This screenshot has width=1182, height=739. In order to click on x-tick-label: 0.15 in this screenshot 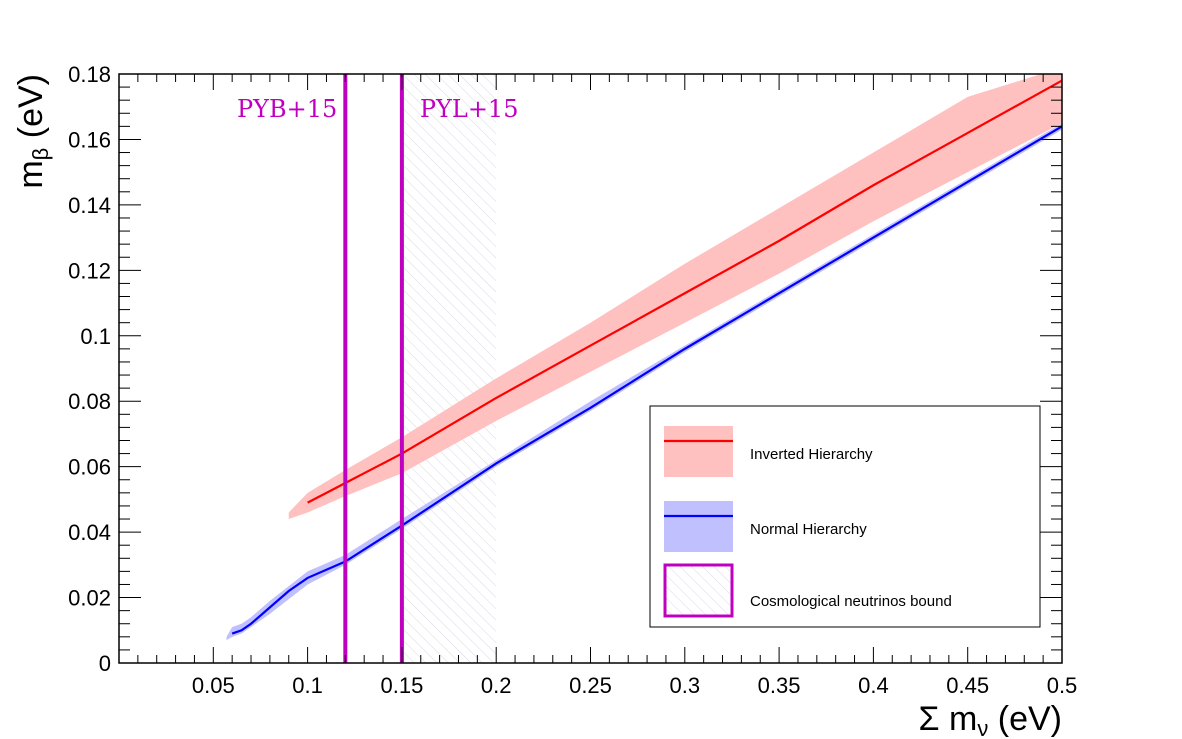, I will do `click(401, 685)`.